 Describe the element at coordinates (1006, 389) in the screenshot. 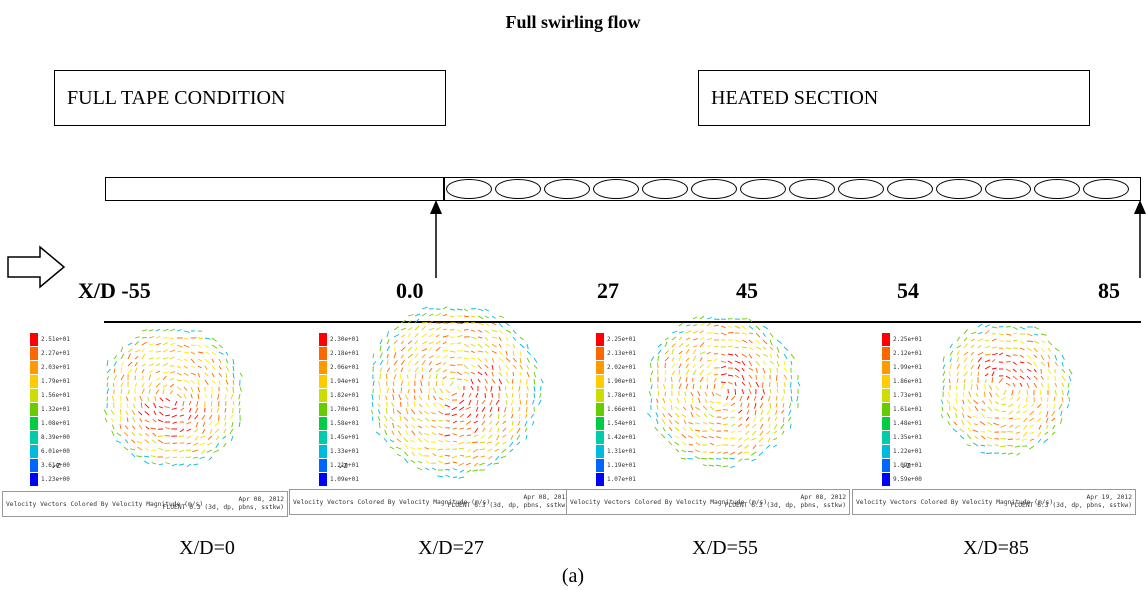

I see `vector-field-plot` at that location.